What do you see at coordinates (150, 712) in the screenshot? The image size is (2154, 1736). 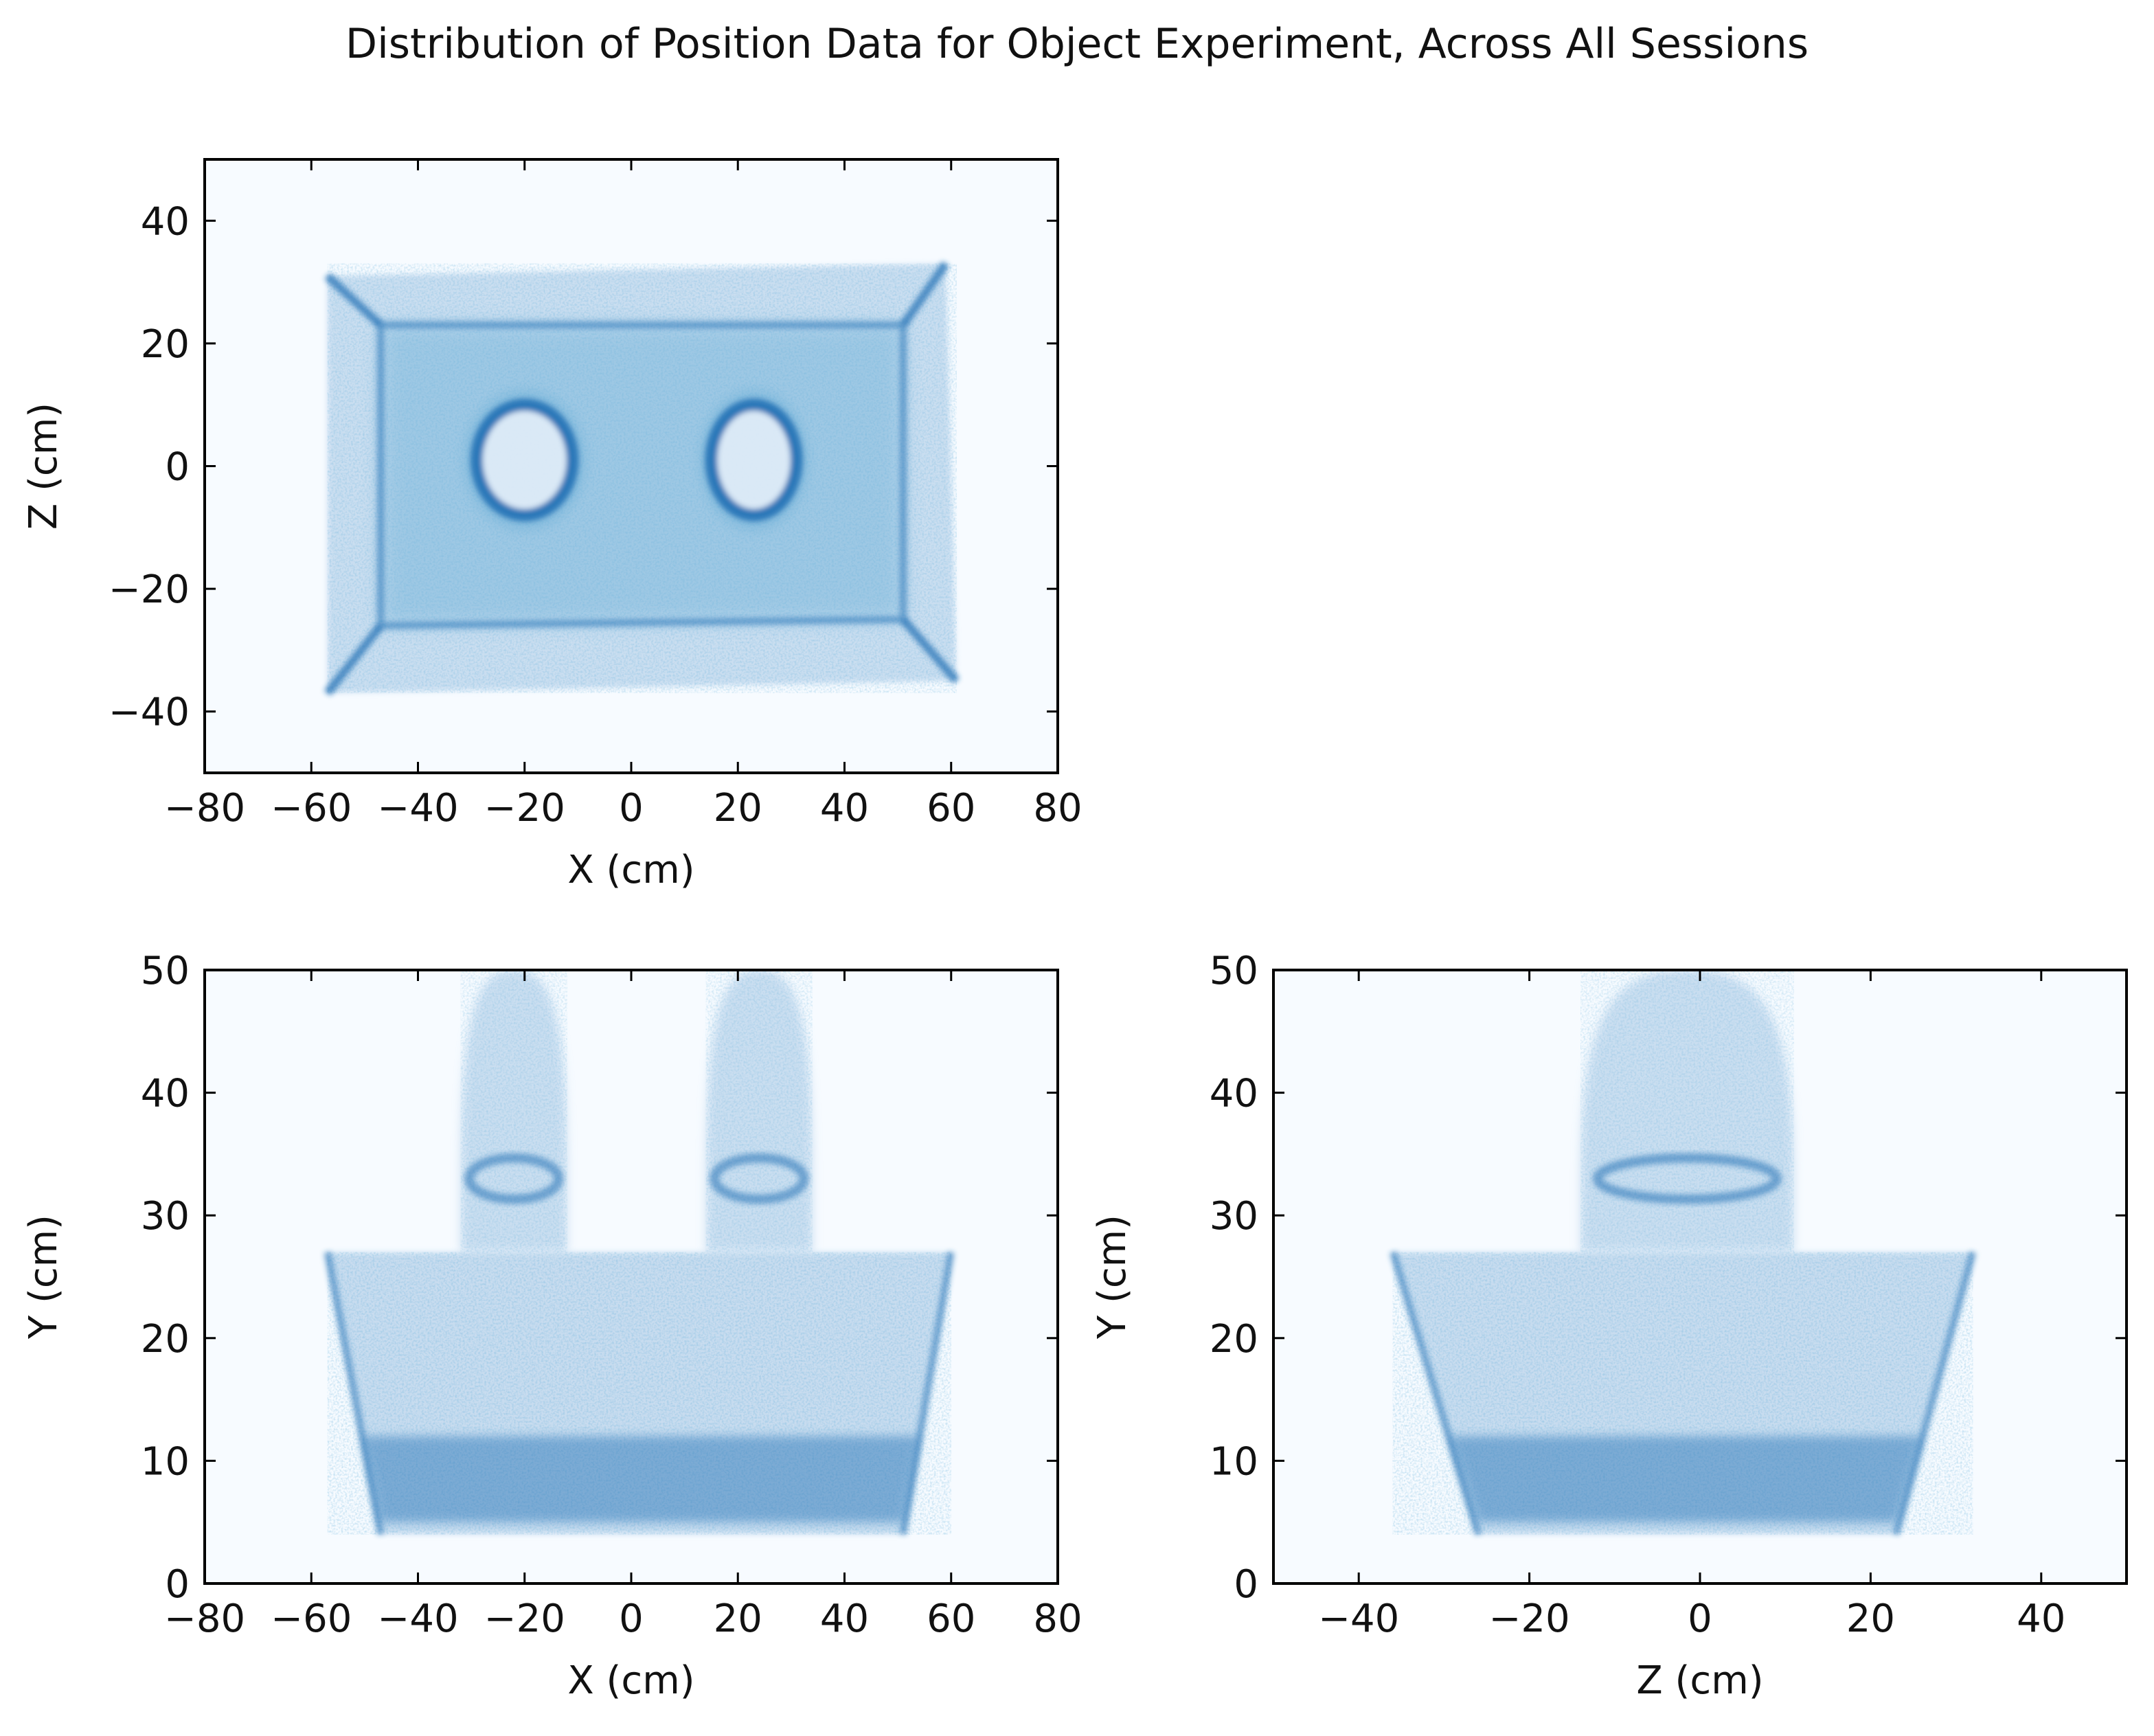 I see `y-tick-label: −40` at bounding box center [150, 712].